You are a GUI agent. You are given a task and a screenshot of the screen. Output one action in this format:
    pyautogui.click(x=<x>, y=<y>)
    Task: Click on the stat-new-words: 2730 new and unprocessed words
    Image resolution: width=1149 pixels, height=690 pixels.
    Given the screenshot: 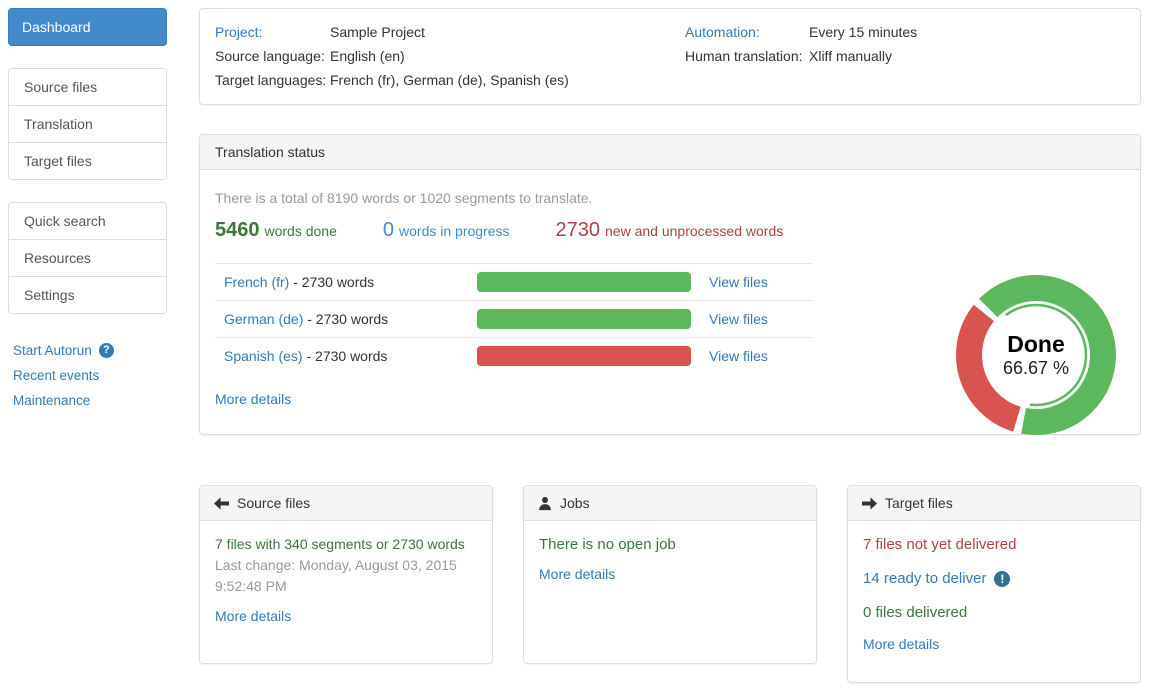 What is the action you would take?
    pyautogui.click(x=670, y=230)
    